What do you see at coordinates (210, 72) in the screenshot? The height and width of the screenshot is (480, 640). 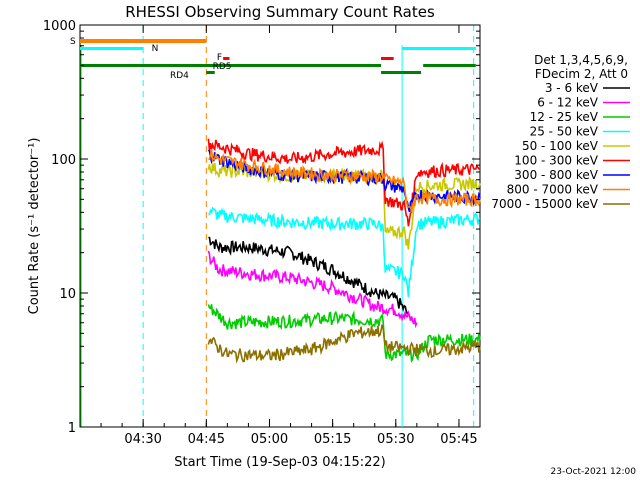 I see `flag-bar-rd4b` at bounding box center [210, 72].